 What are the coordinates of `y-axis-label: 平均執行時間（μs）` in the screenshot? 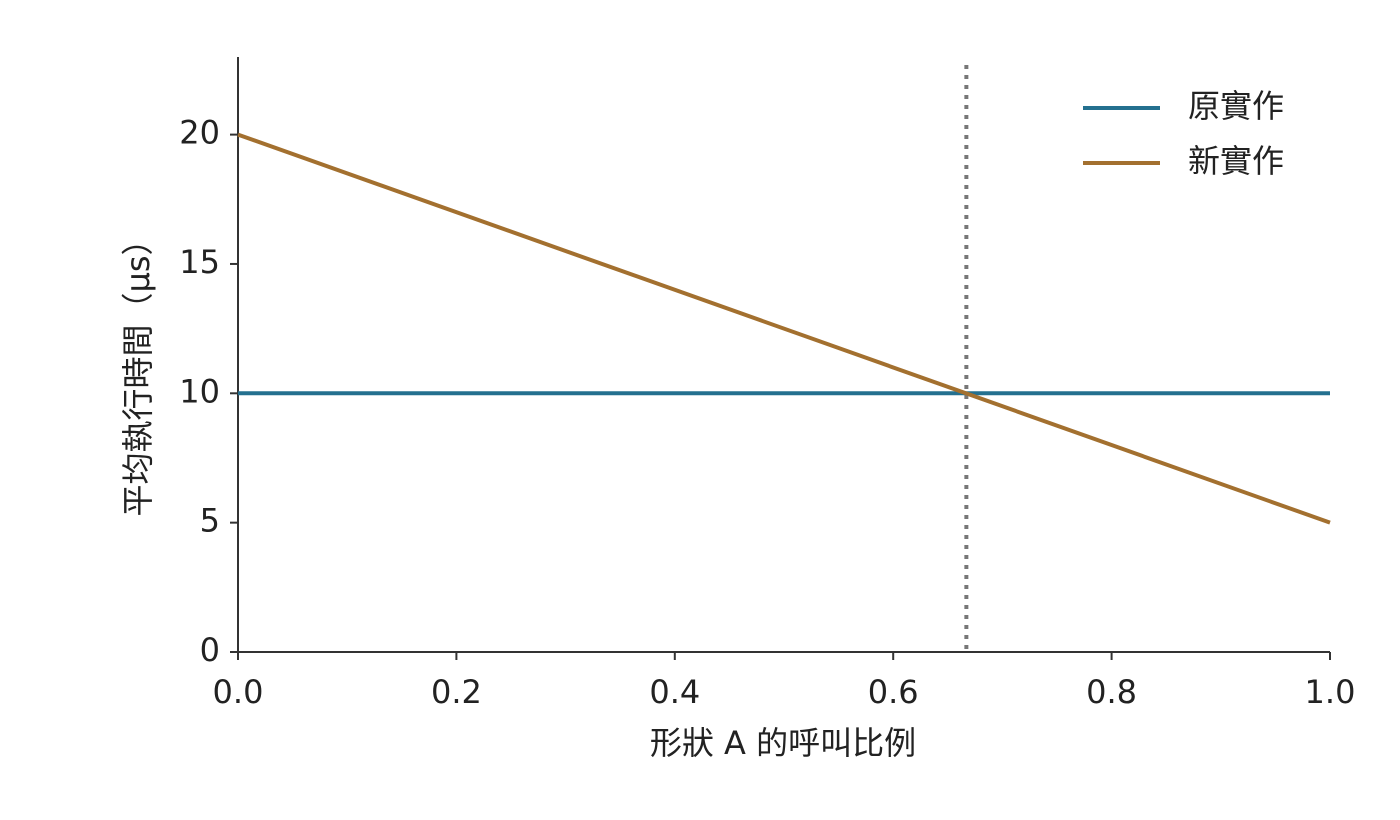 It's located at (138, 369).